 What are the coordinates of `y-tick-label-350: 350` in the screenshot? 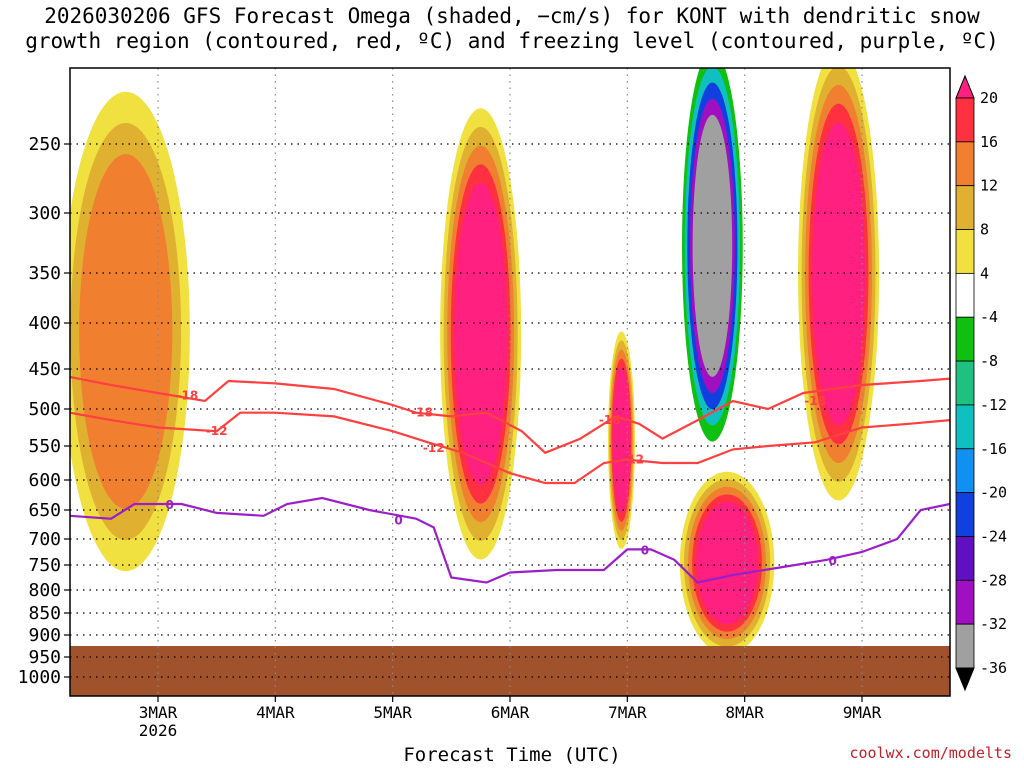 It's located at (44, 273).